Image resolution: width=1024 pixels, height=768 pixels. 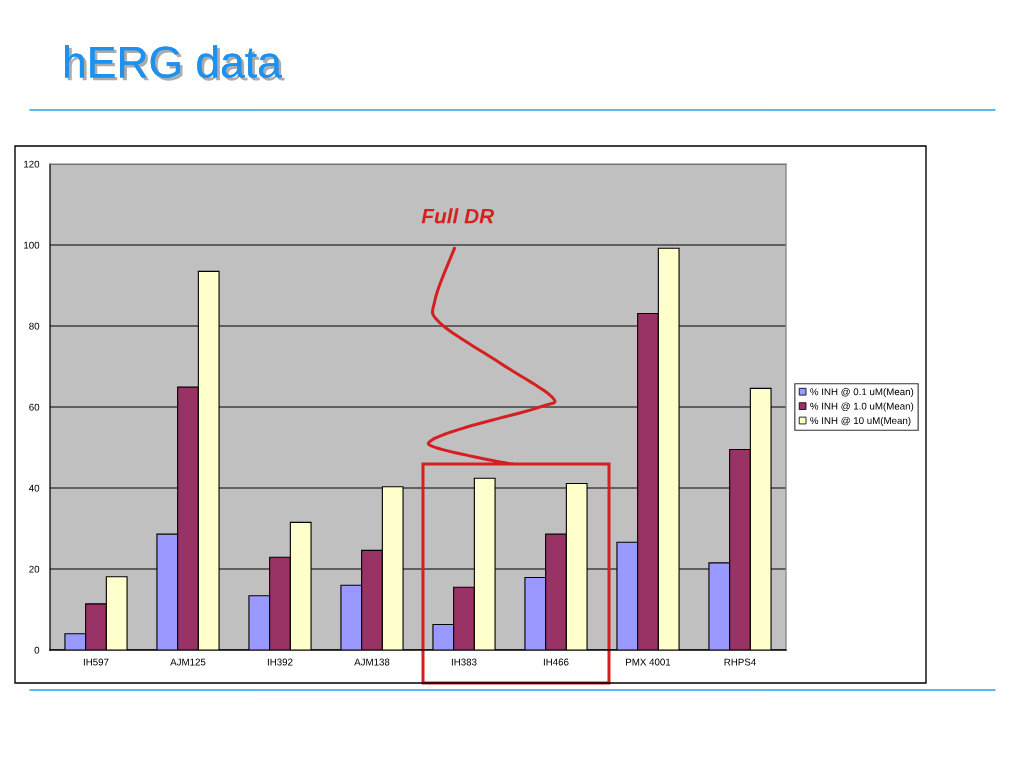 What do you see at coordinates (37, 650) in the screenshot?
I see `y-tick-label: 0` at bounding box center [37, 650].